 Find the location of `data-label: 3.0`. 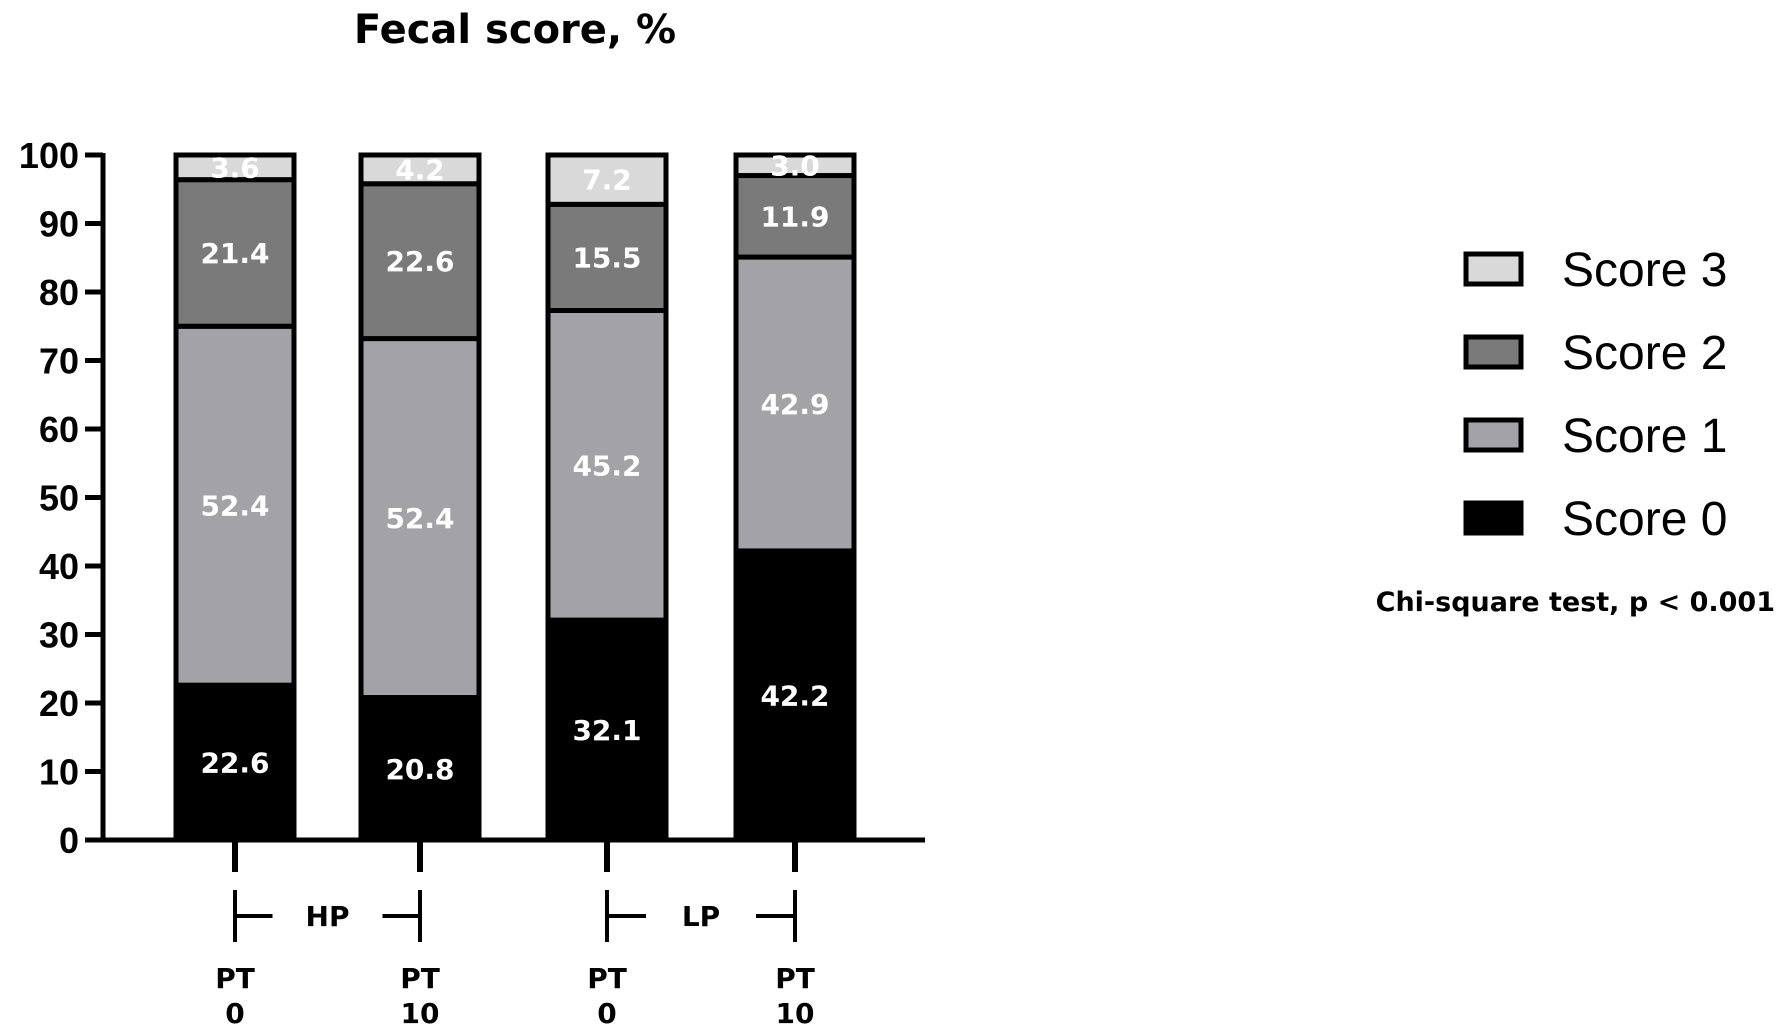

data-label: 3.0 is located at coordinates (795, 165).